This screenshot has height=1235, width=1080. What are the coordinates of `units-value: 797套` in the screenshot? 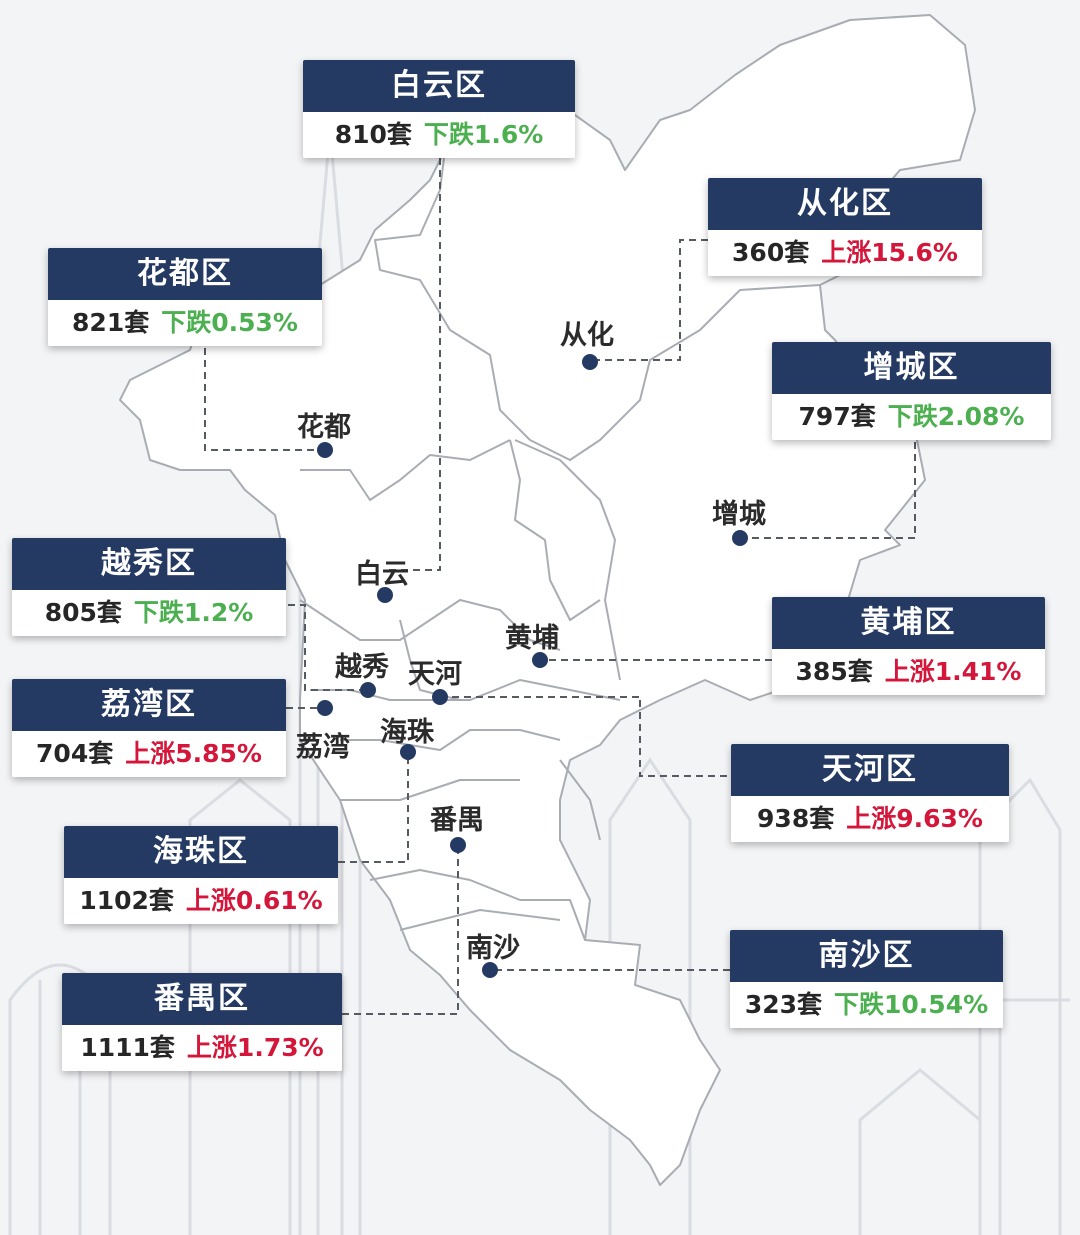 It's located at (837, 416).